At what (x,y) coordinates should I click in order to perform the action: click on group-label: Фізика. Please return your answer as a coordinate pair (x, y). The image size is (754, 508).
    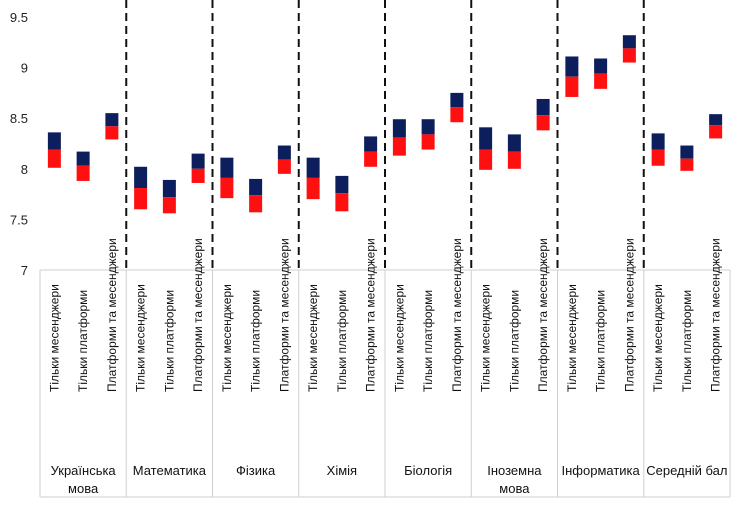
    Looking at the image, I should click on (256, 470).